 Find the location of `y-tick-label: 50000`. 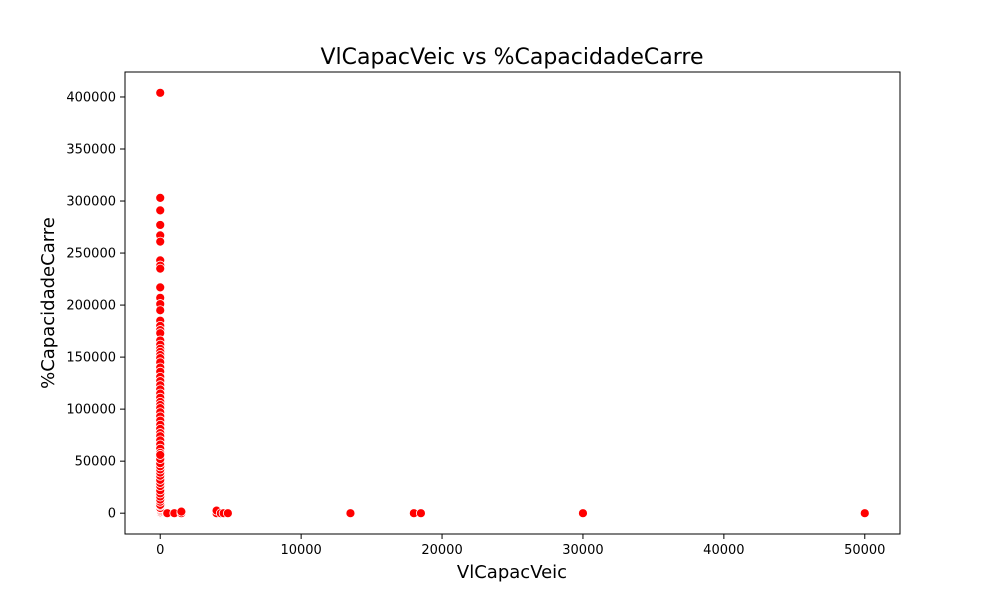

y-tick-label: 50000 is located at coordinates (95, 462).